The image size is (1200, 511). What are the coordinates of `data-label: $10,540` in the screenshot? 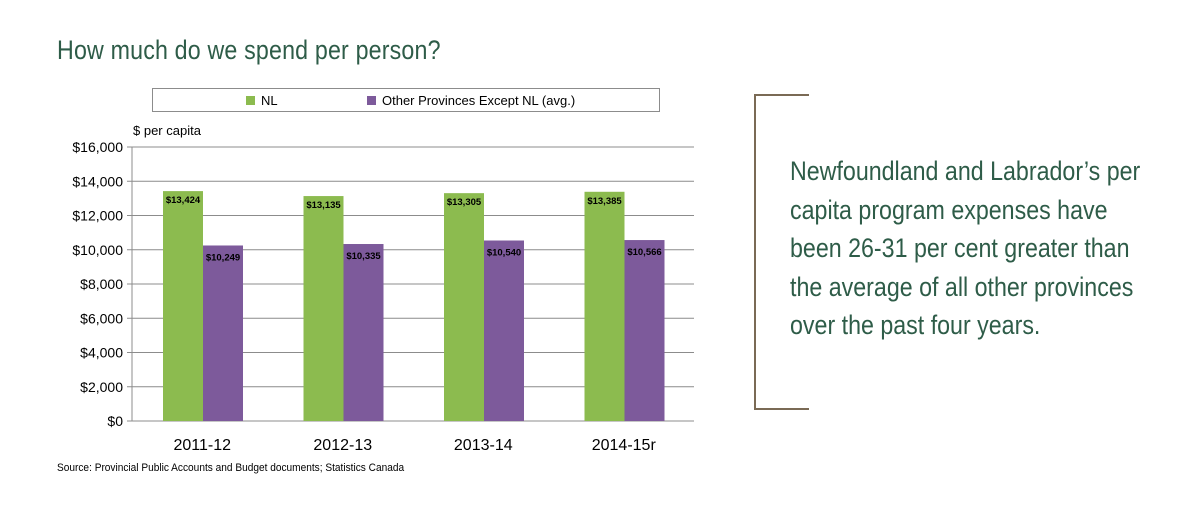 It's located at (504, 253).